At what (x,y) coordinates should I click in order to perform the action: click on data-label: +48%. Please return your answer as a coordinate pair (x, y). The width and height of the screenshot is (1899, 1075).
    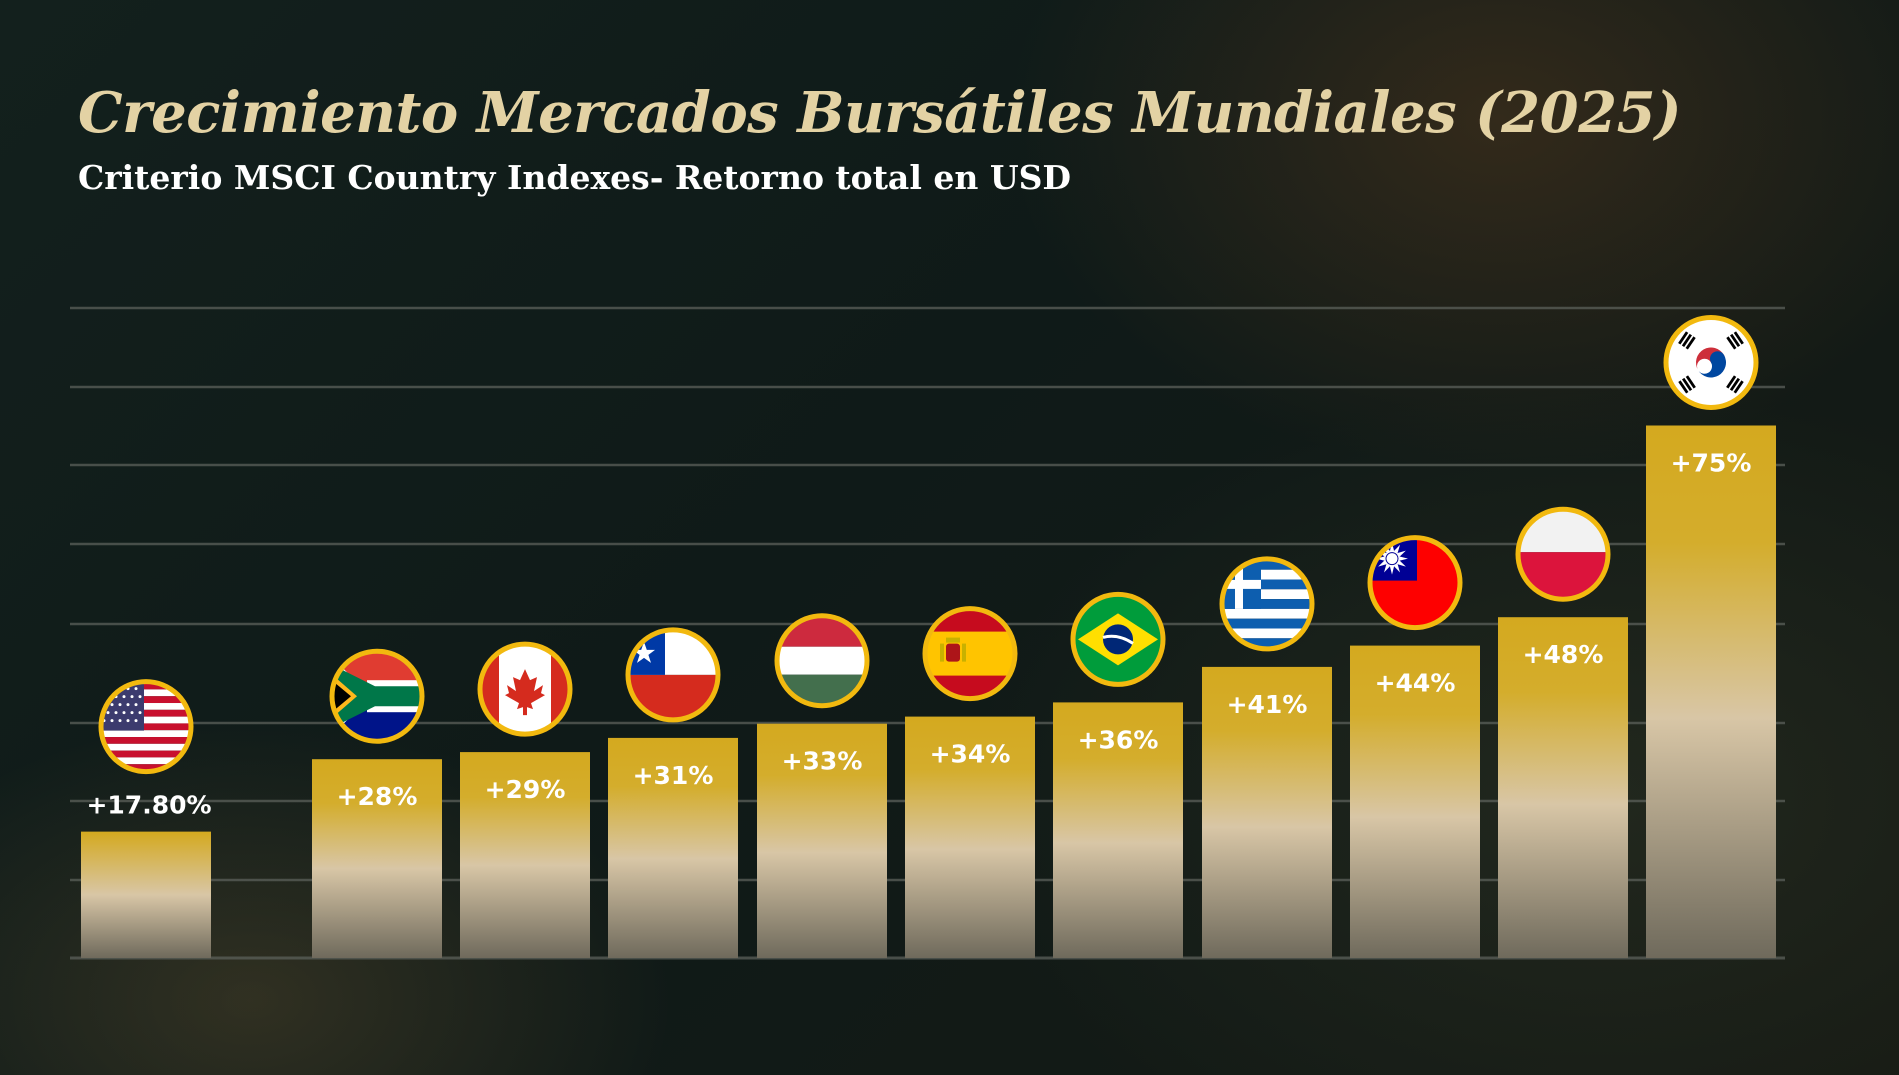
    Looking at the image, I should click on (1563, 654).